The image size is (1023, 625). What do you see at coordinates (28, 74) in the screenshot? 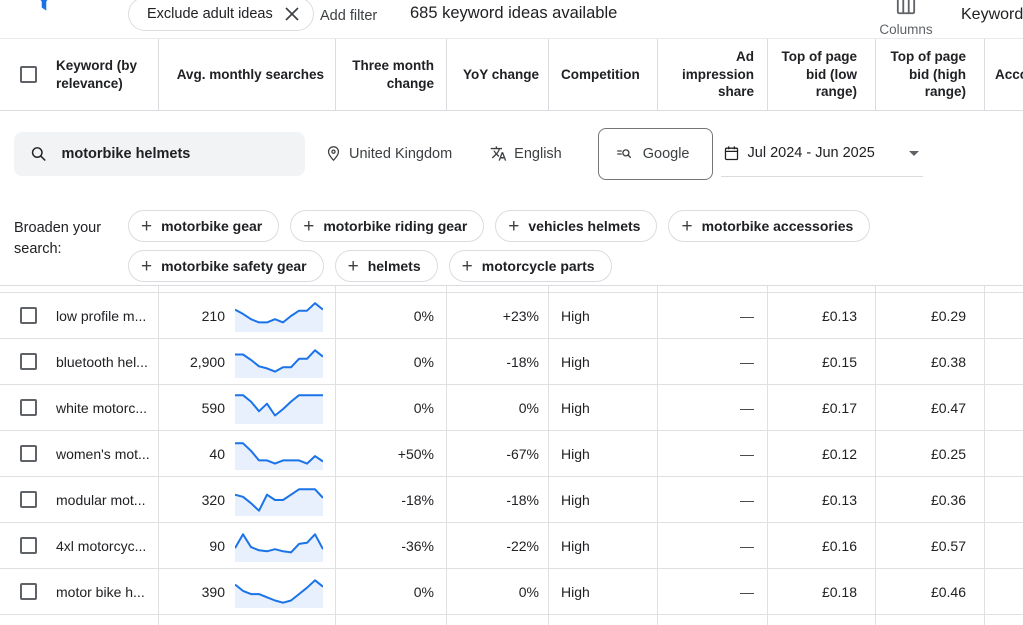
I see `select-all-checkbox` at bounding box center [28, 74].